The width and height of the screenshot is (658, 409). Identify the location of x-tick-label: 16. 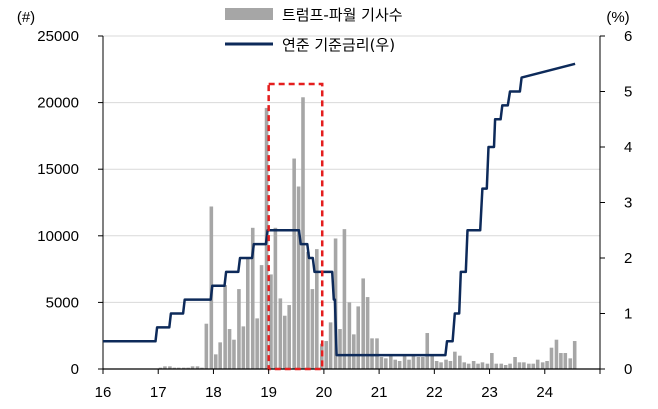
(103, 392).